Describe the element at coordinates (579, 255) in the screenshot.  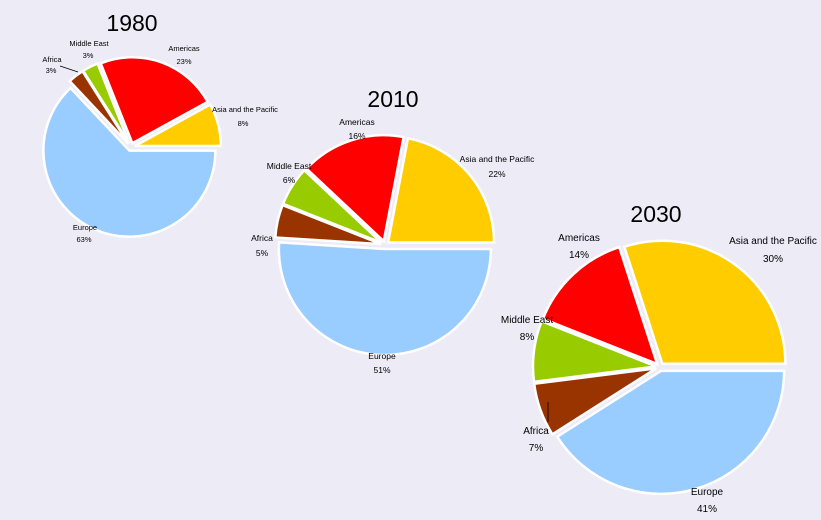
I see `slice-value-label-americas: 14%` at that location.